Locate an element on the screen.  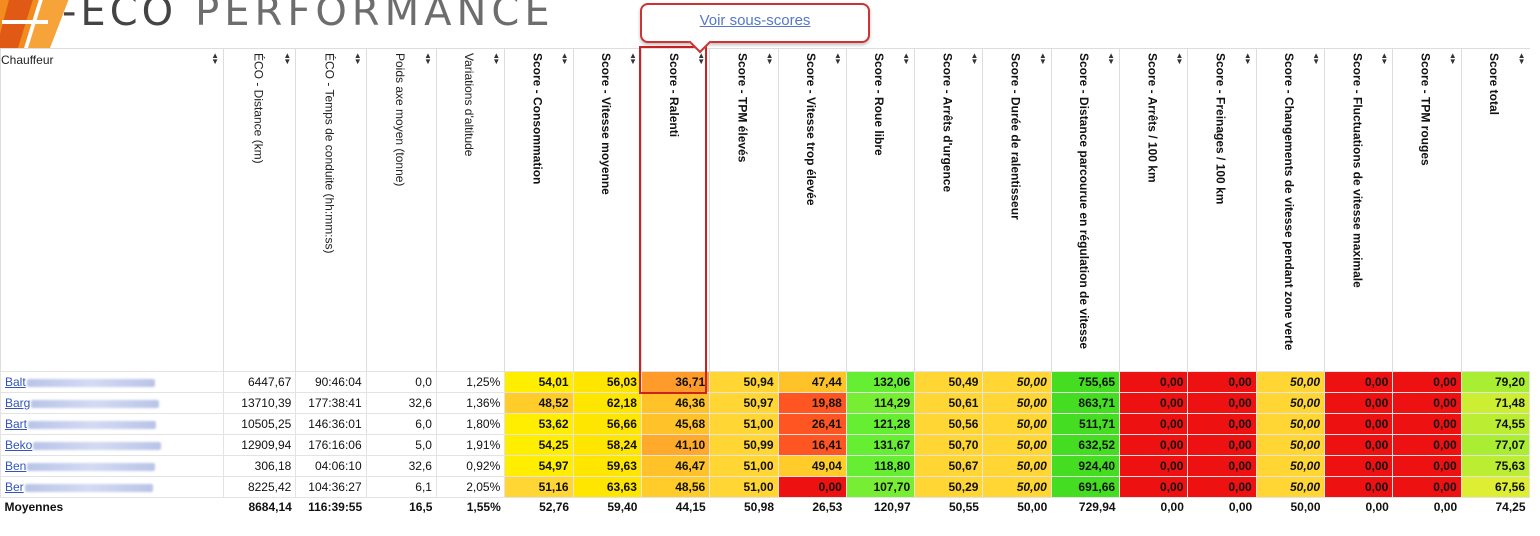
column-header-9: Score - Roue libre ▲ ▼ is located at coordinates (880, 210).